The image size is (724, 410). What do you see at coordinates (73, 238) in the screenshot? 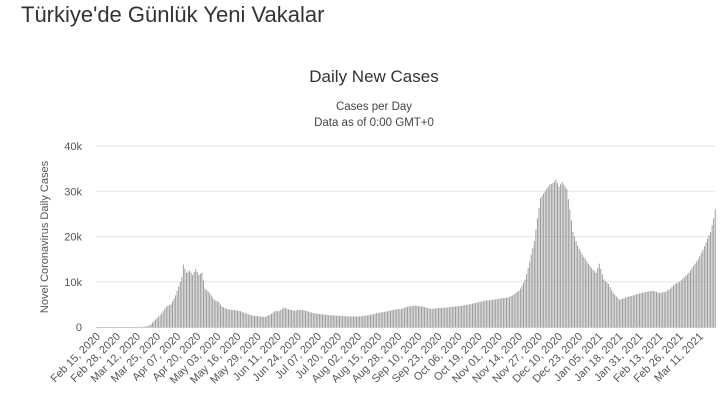
I see `y-tick-label: 20k` at bounding box center [73, 238].